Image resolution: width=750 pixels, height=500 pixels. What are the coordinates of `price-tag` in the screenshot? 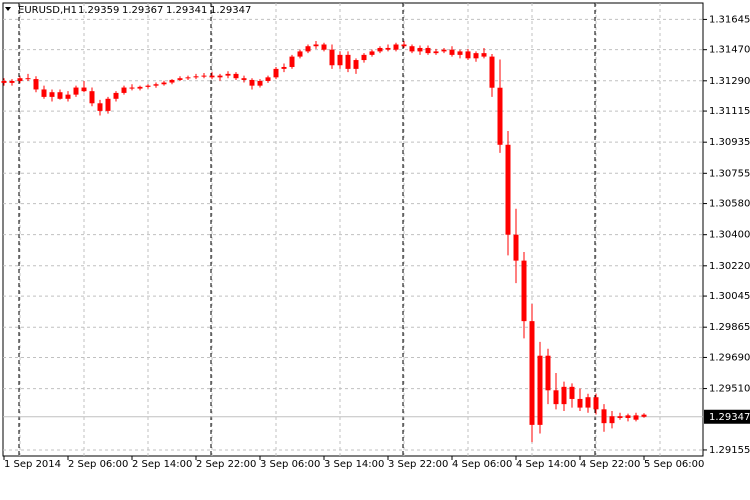 It's located at (727, 416).